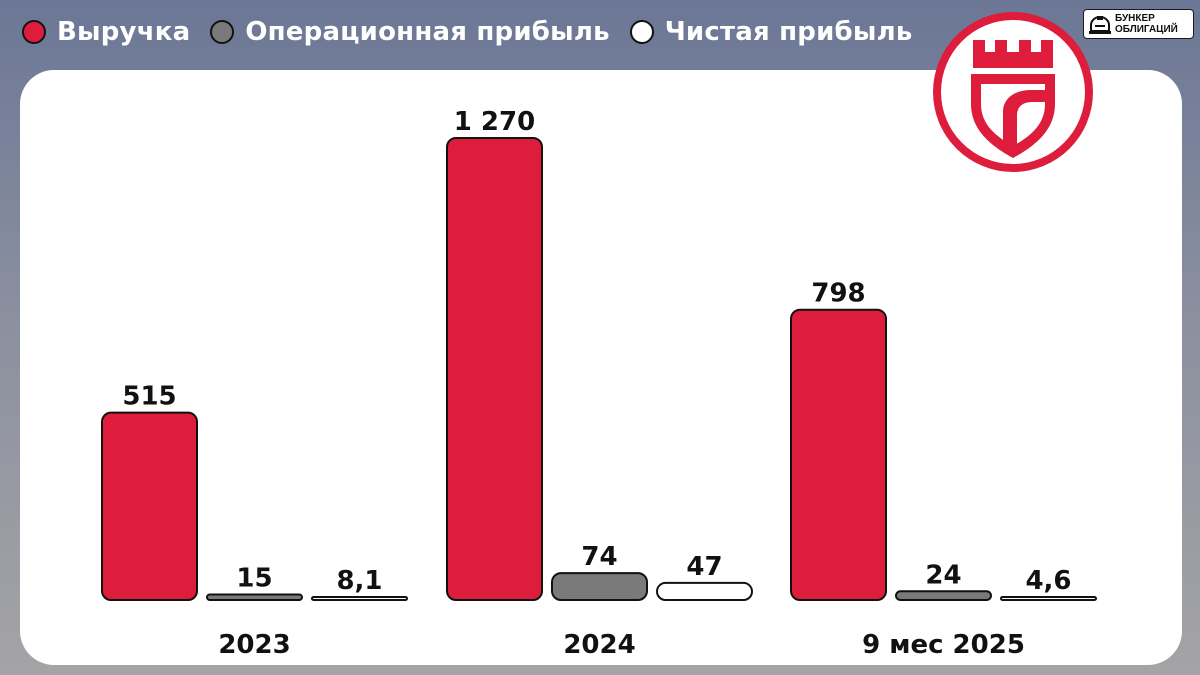 This screenshot has height=675, width=1200. I want to click on brand-badge: БУНКЕР ОБЛИГАЦИЙ, so click(1138, 24).